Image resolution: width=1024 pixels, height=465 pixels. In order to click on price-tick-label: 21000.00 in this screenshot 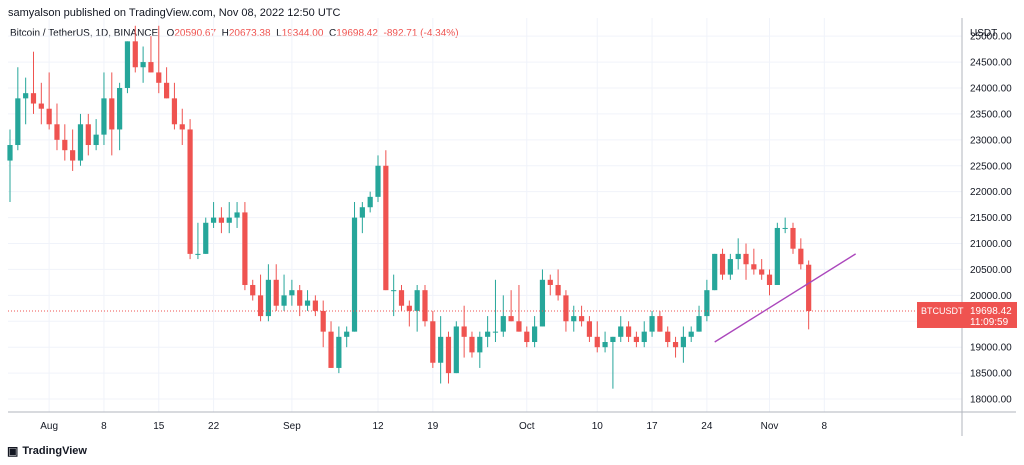, I will do `click(991, 244)`.